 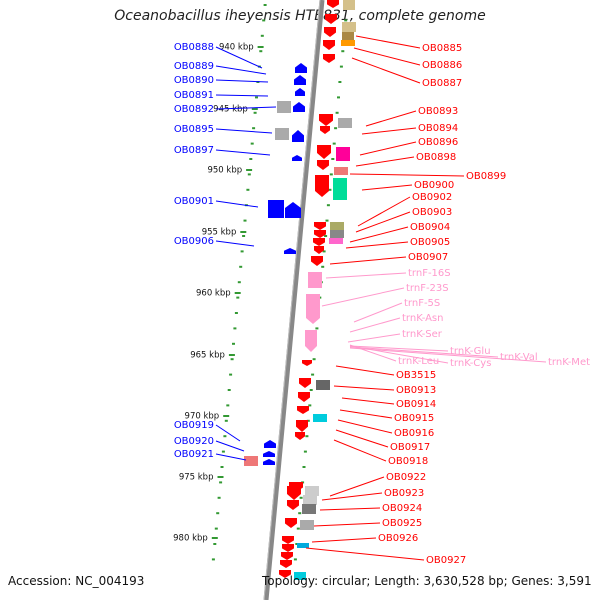 I want to click on rna-gene-label: trnK-Ser, so click(x=422, y=334).